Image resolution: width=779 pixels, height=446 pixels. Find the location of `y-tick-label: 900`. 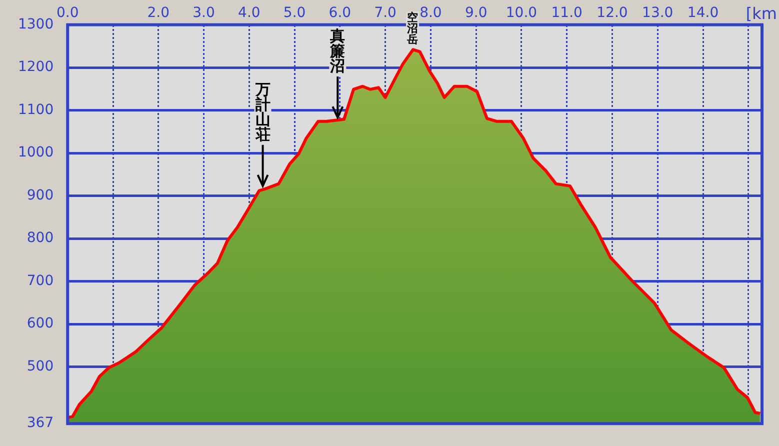

y-tick-label: 900 is located at coordinates (40, 195).